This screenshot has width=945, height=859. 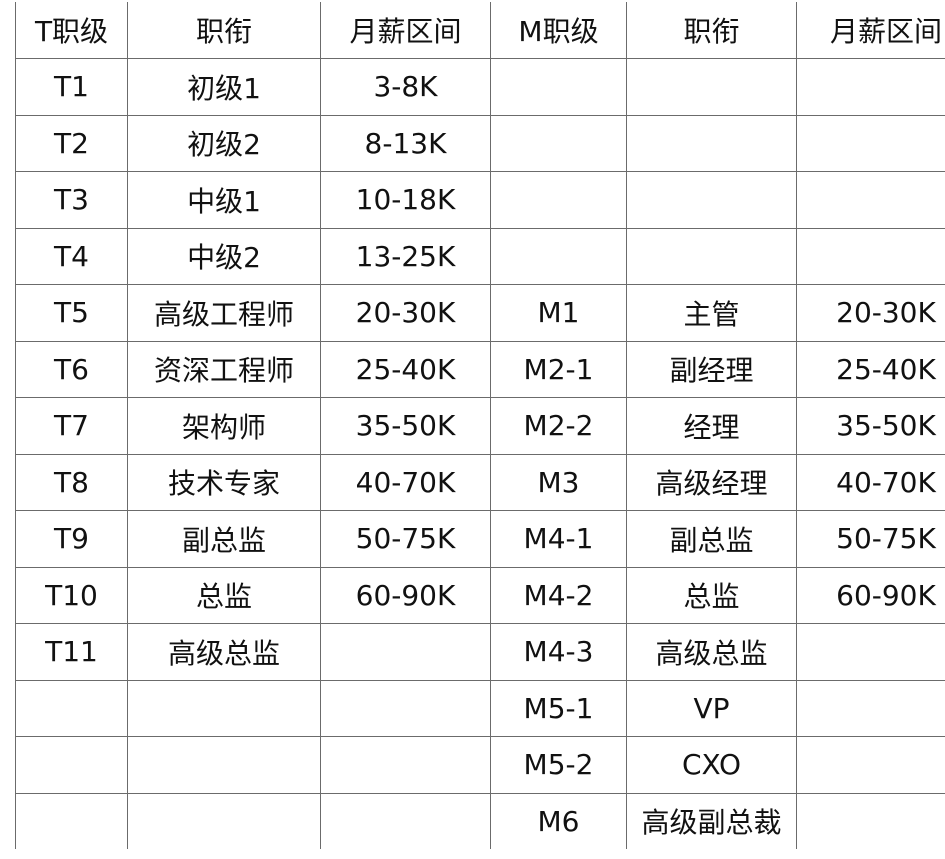 What do you see at coordinates (224, 369) in the screenshot?
I see `cell-t-title: 资深工程师` at bounding box center [224, 369].